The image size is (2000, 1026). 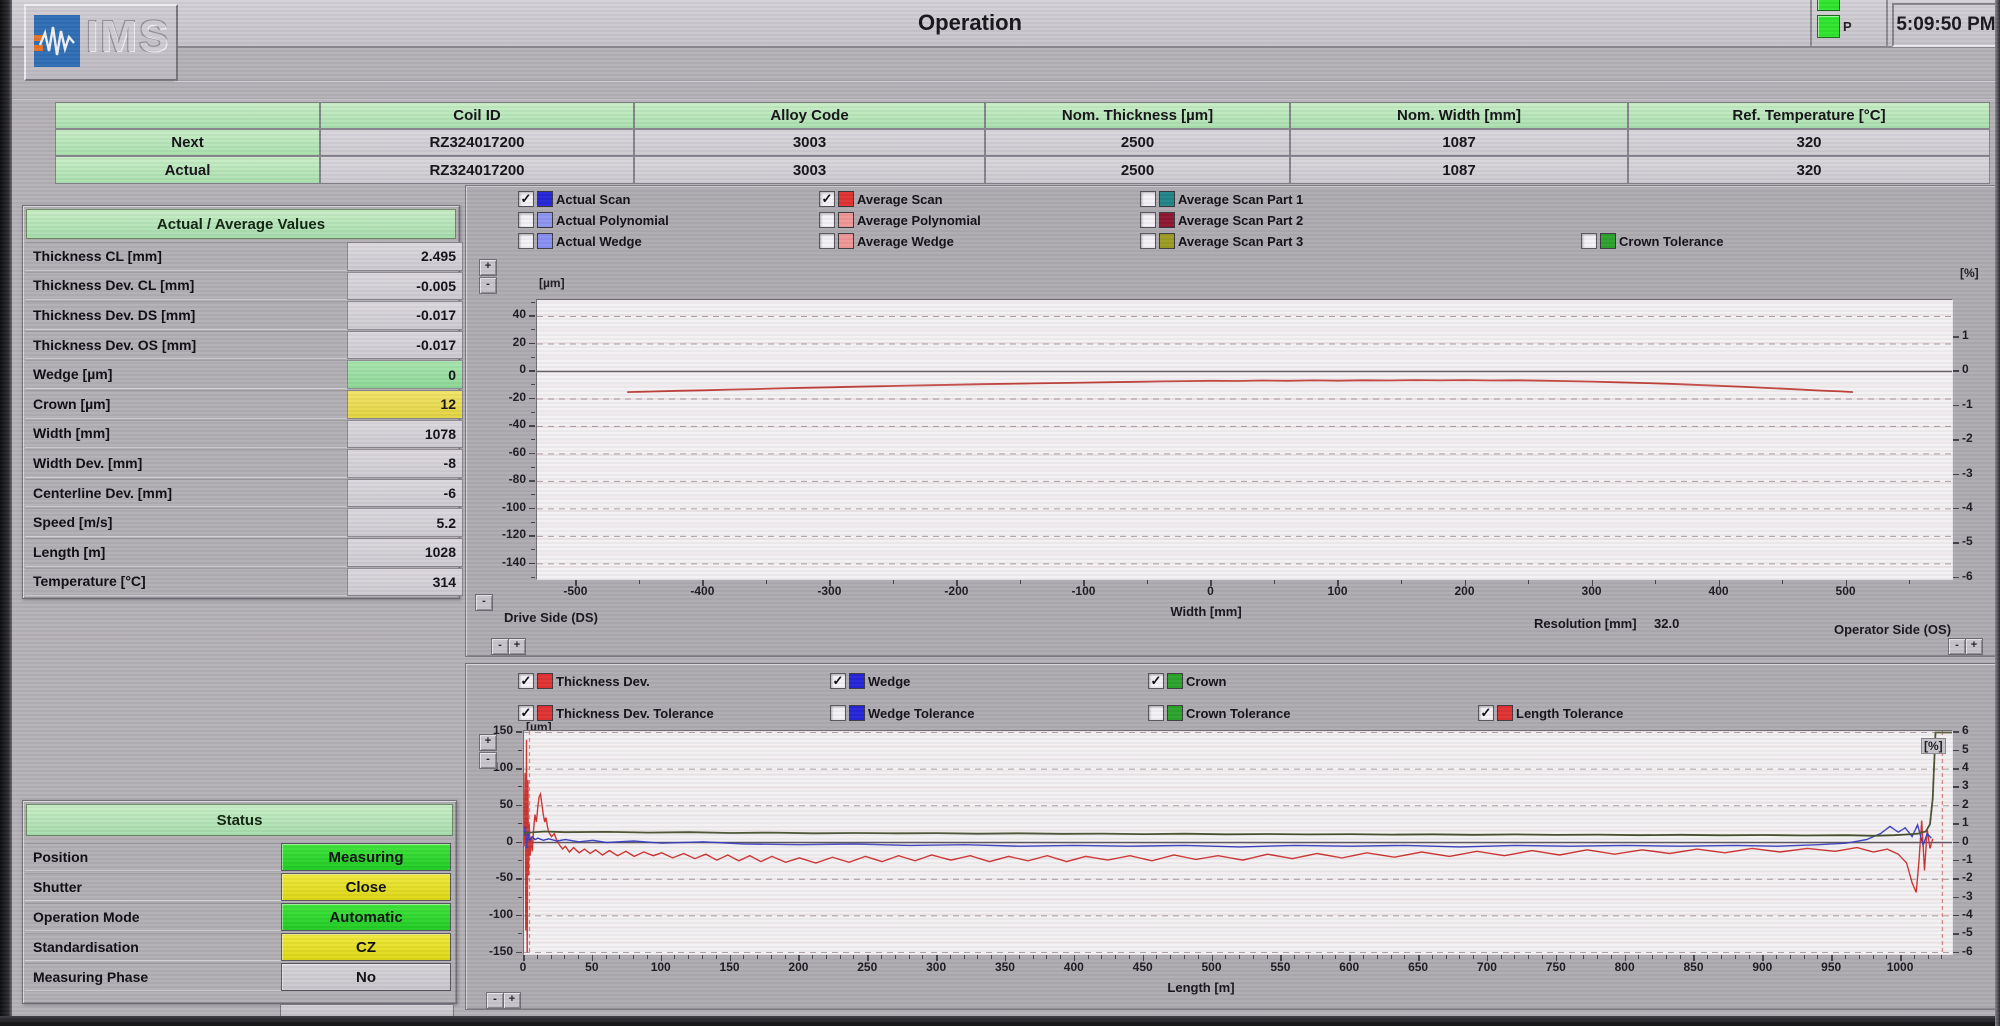 What do you see at coordinates (1718, 591) in the screenshot?
I see `x-tick-label: 400` at bounding box center [1718, 591].